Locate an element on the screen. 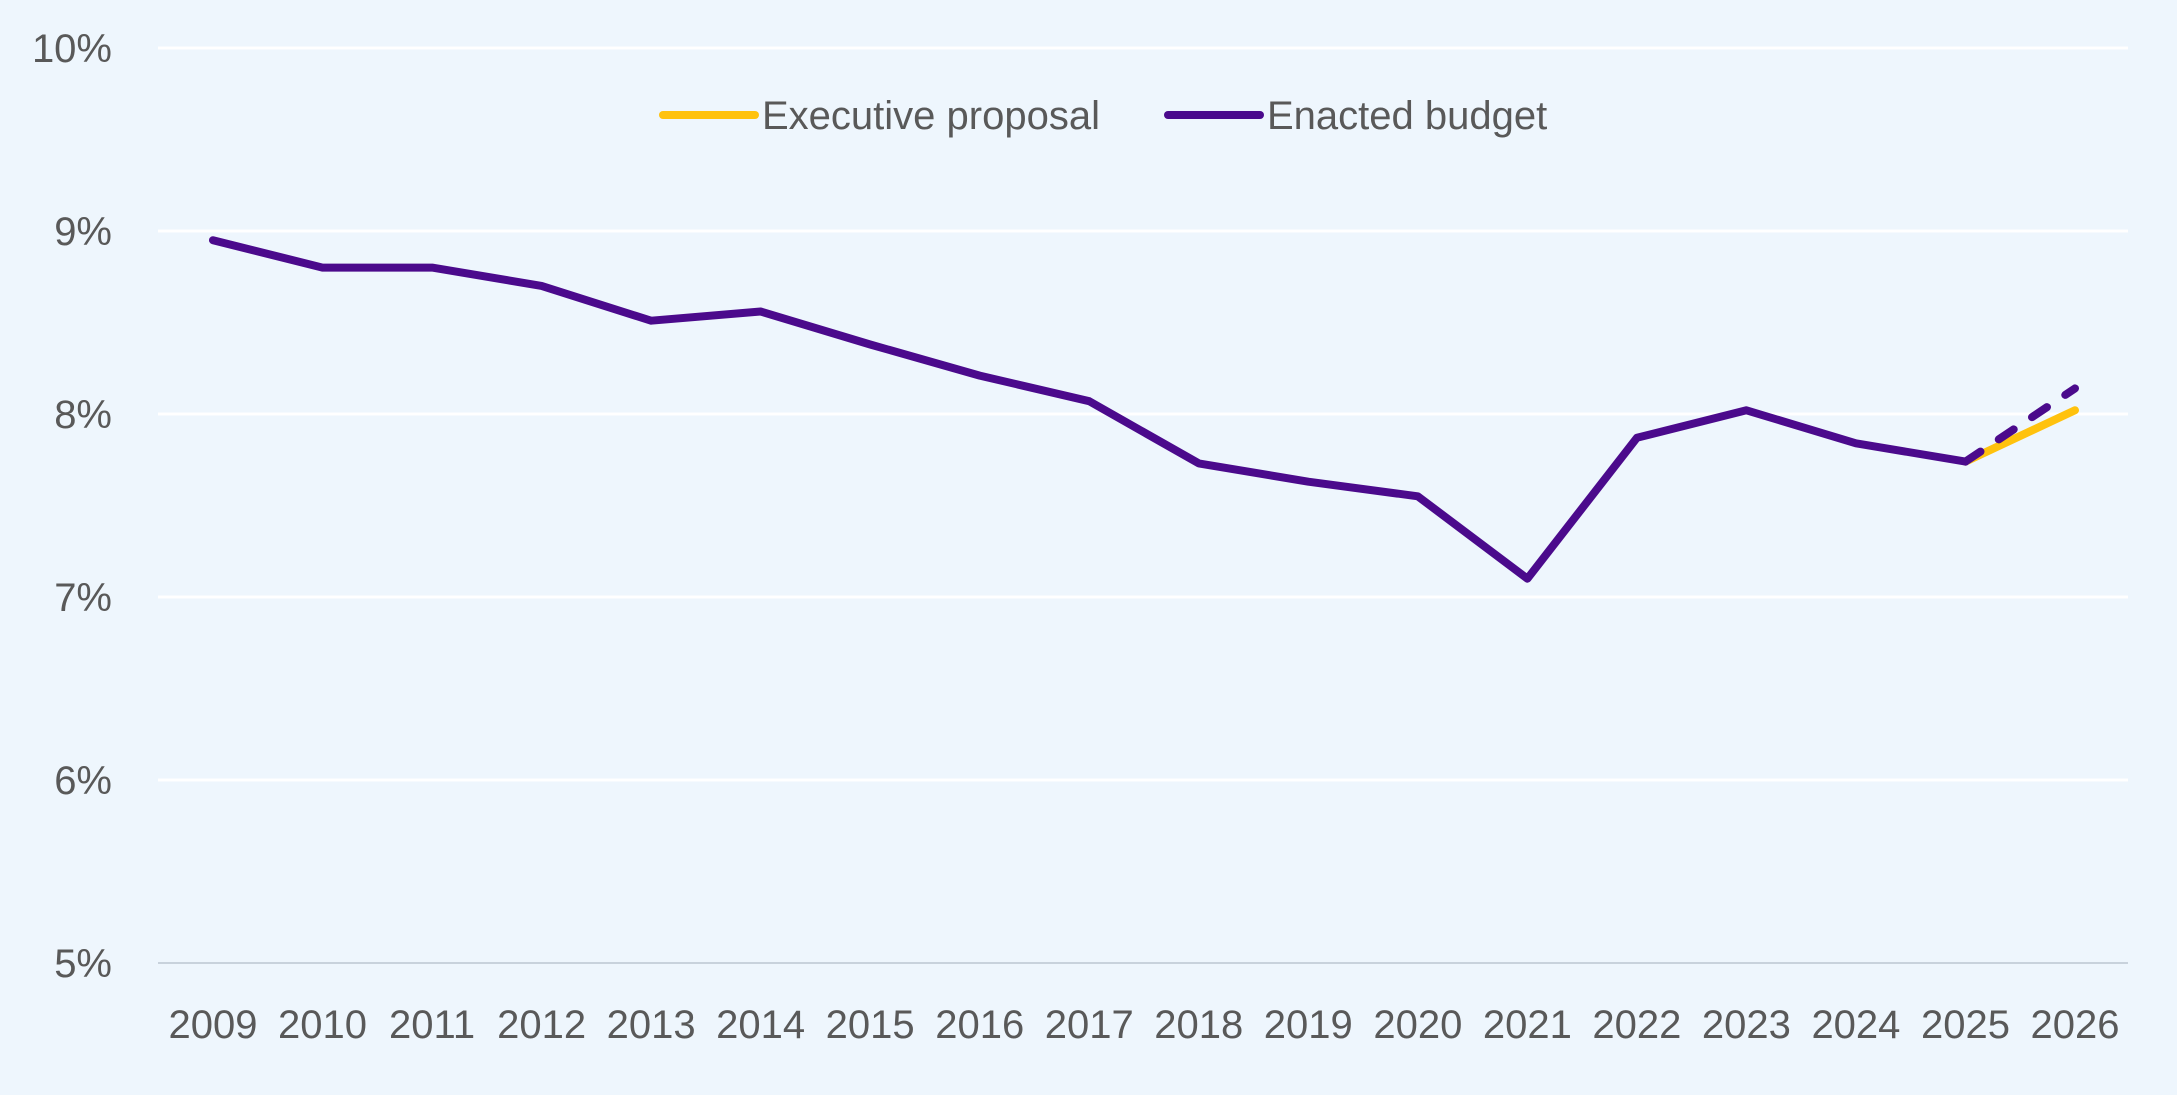 This screenshot has height=1095, width=2177. y-tick-label: 5% is located at coordinates (83, 964).